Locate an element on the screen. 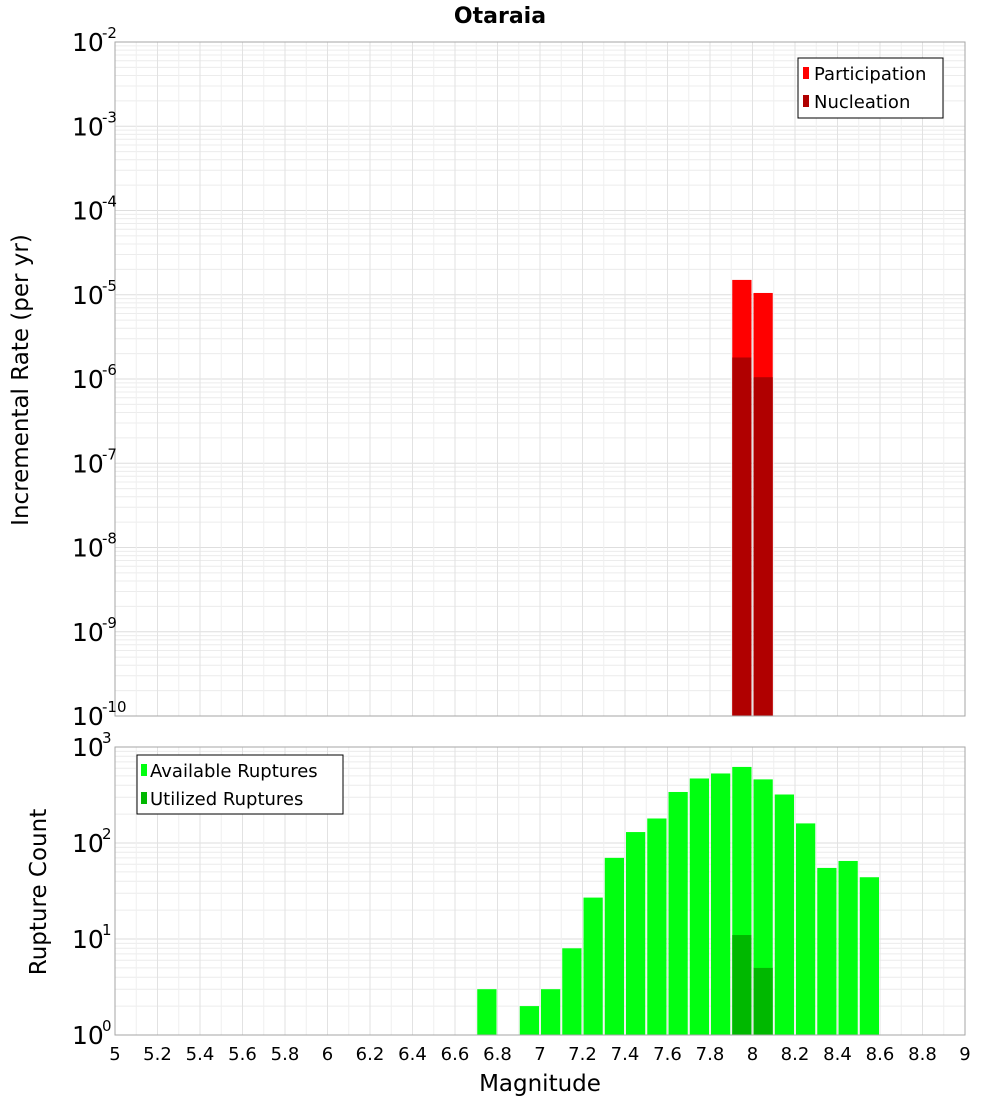  nucleation-swatch is located at coordinates (806, 101).